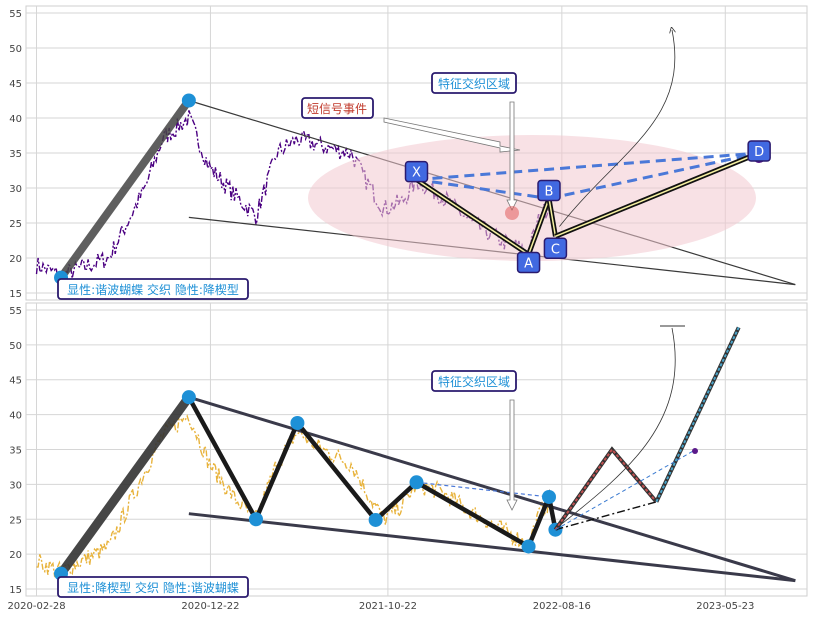 The height and width of the screenshot is (617, 813). I want to click on zone-highlight, so click(512, 213).